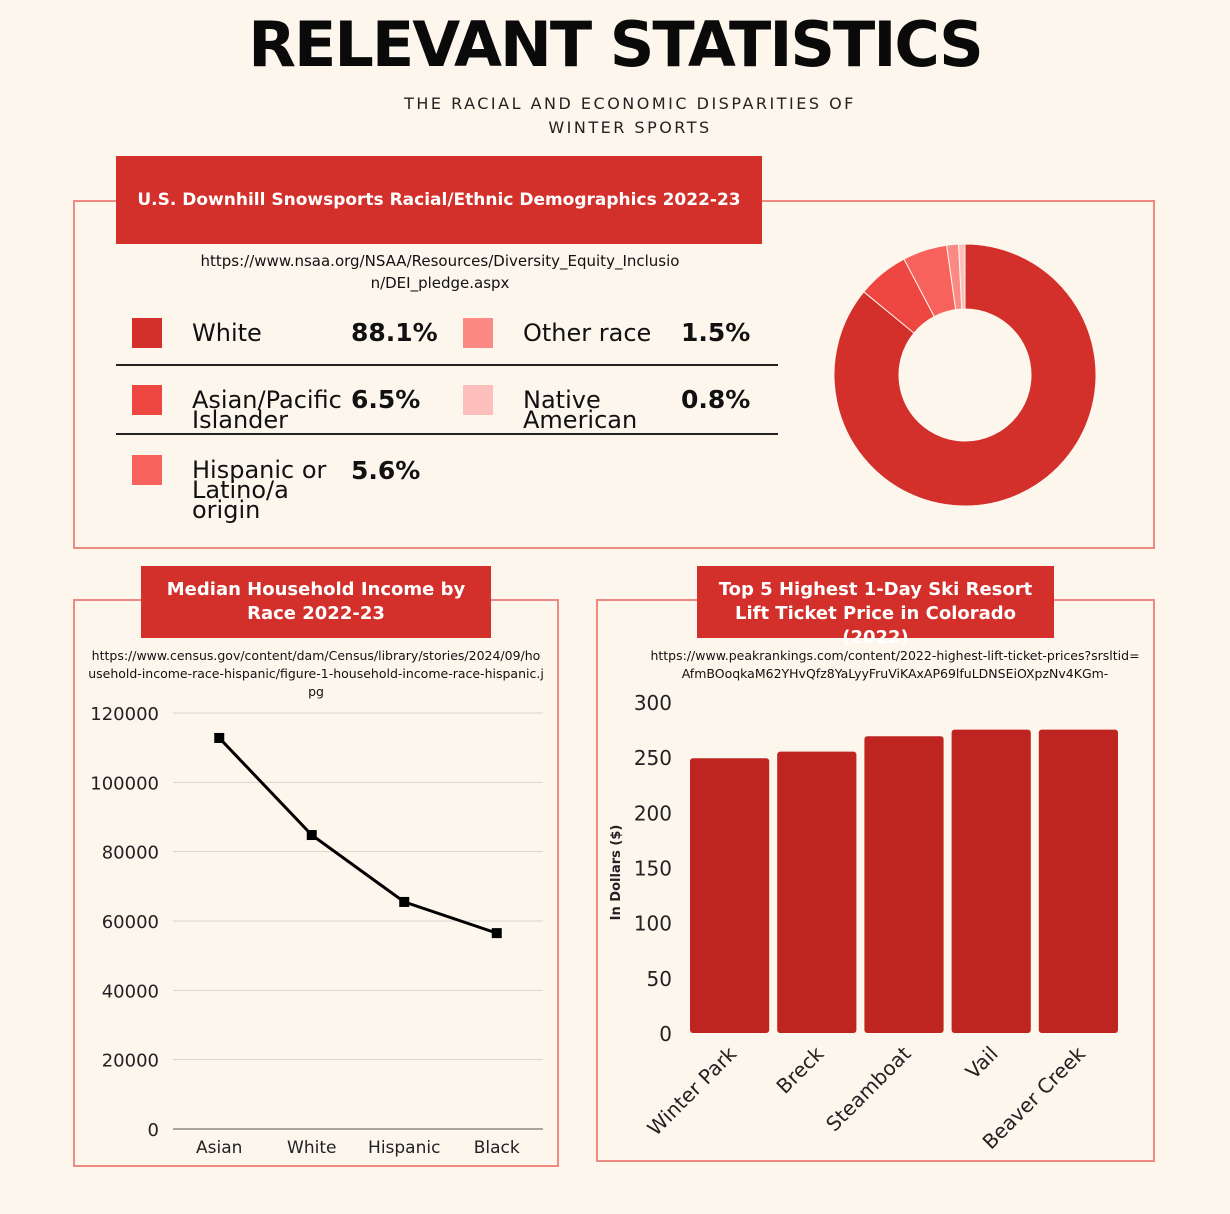 This screenshot has height=1214, width=1230. Describe the element at coordinates (580, 410) in the screenshot. I see `legend-label-native-american: Native American` at that location.